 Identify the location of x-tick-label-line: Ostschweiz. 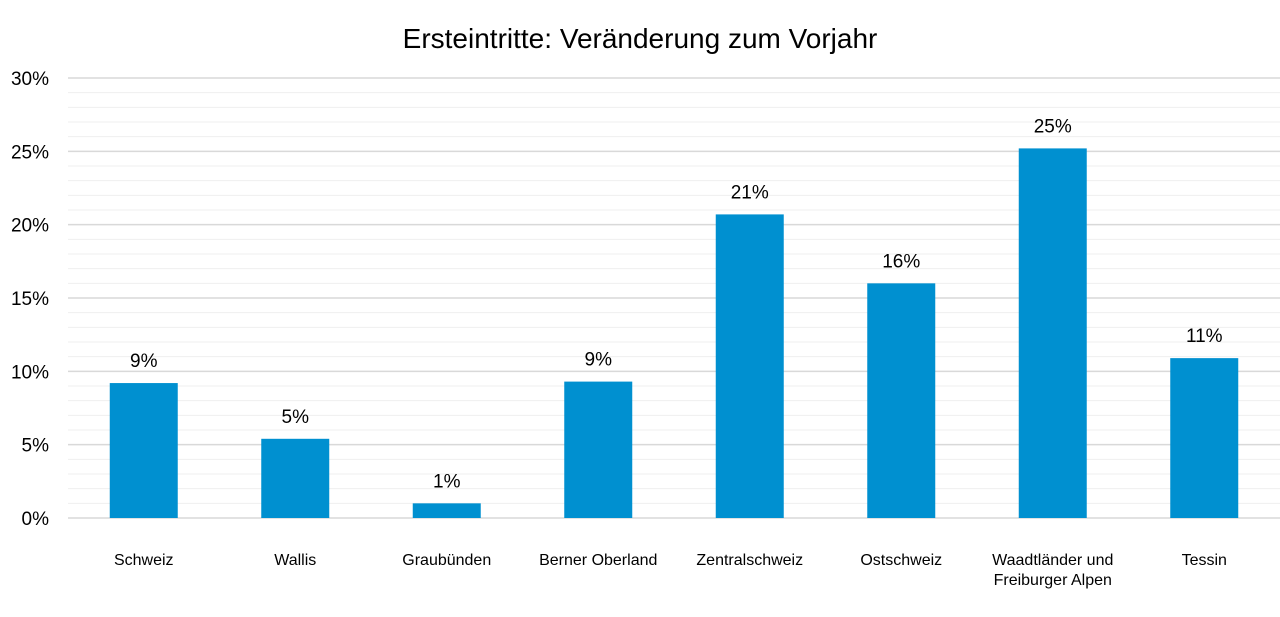
(901, 560).